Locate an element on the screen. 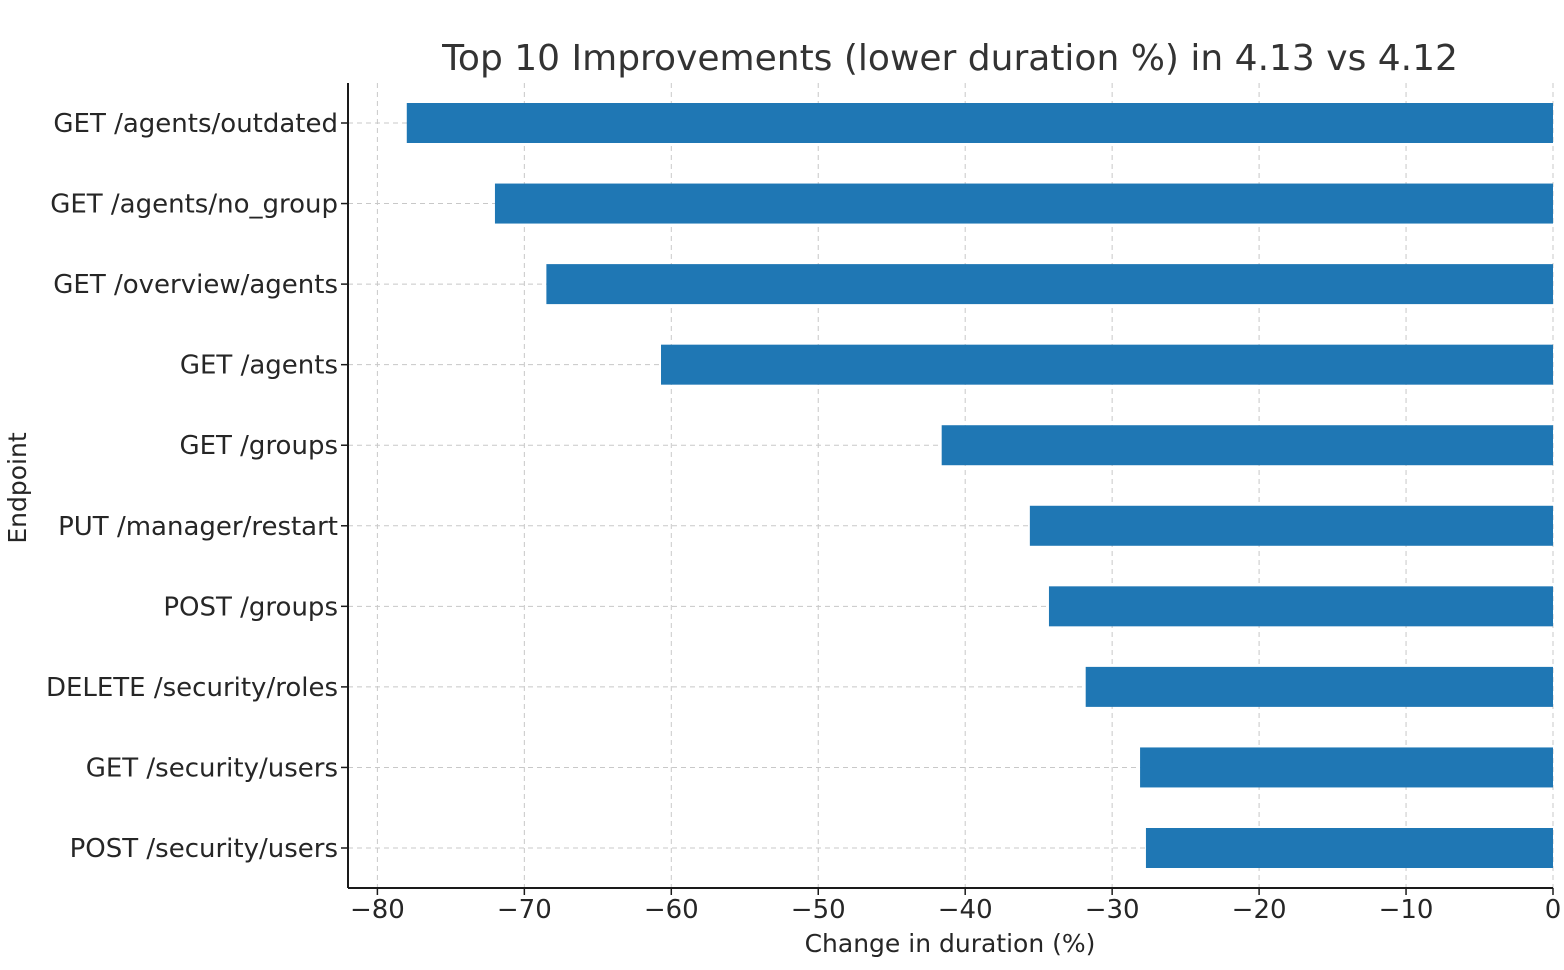 The height and width of the screenshot is (970, 1564). x-tick-label: −30 is located at coordinates (1112, 910).